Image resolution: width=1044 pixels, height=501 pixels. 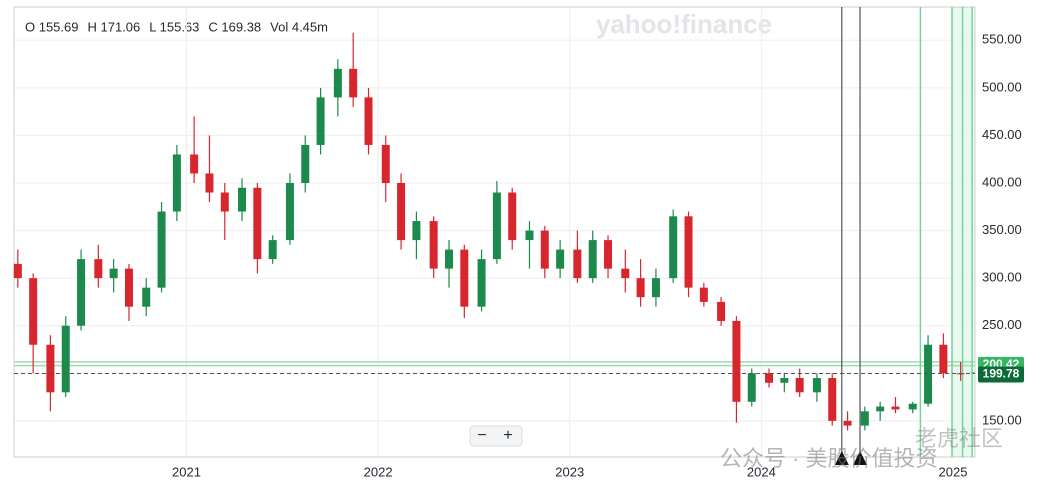 I want to click on price-badge, so click(x=1001, y=374).